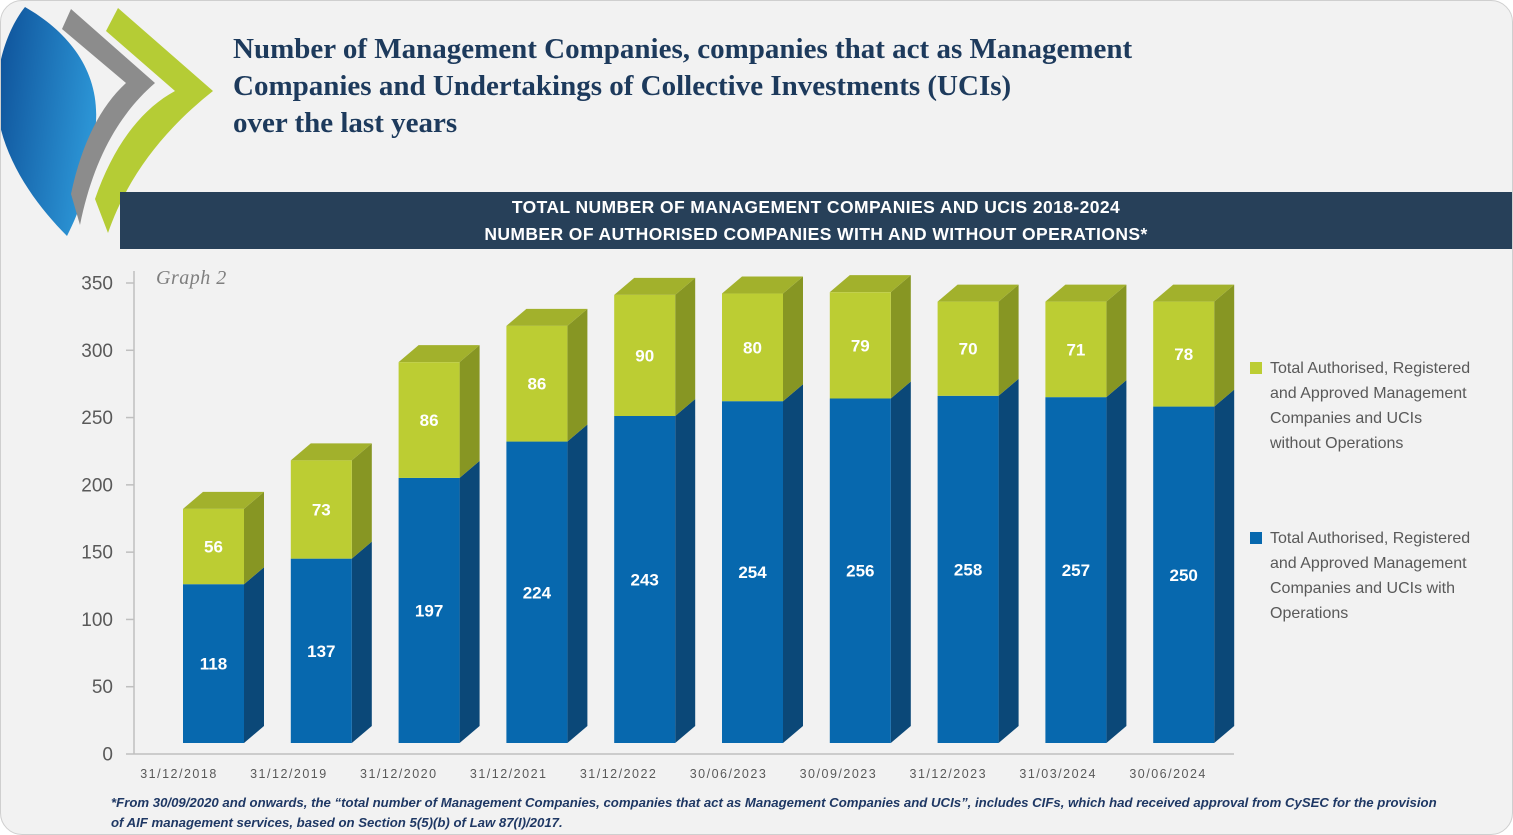  Describe the element at coordinates (509, 774) in the screenshot. I see `svg-text: 31/12/2021` at that location.